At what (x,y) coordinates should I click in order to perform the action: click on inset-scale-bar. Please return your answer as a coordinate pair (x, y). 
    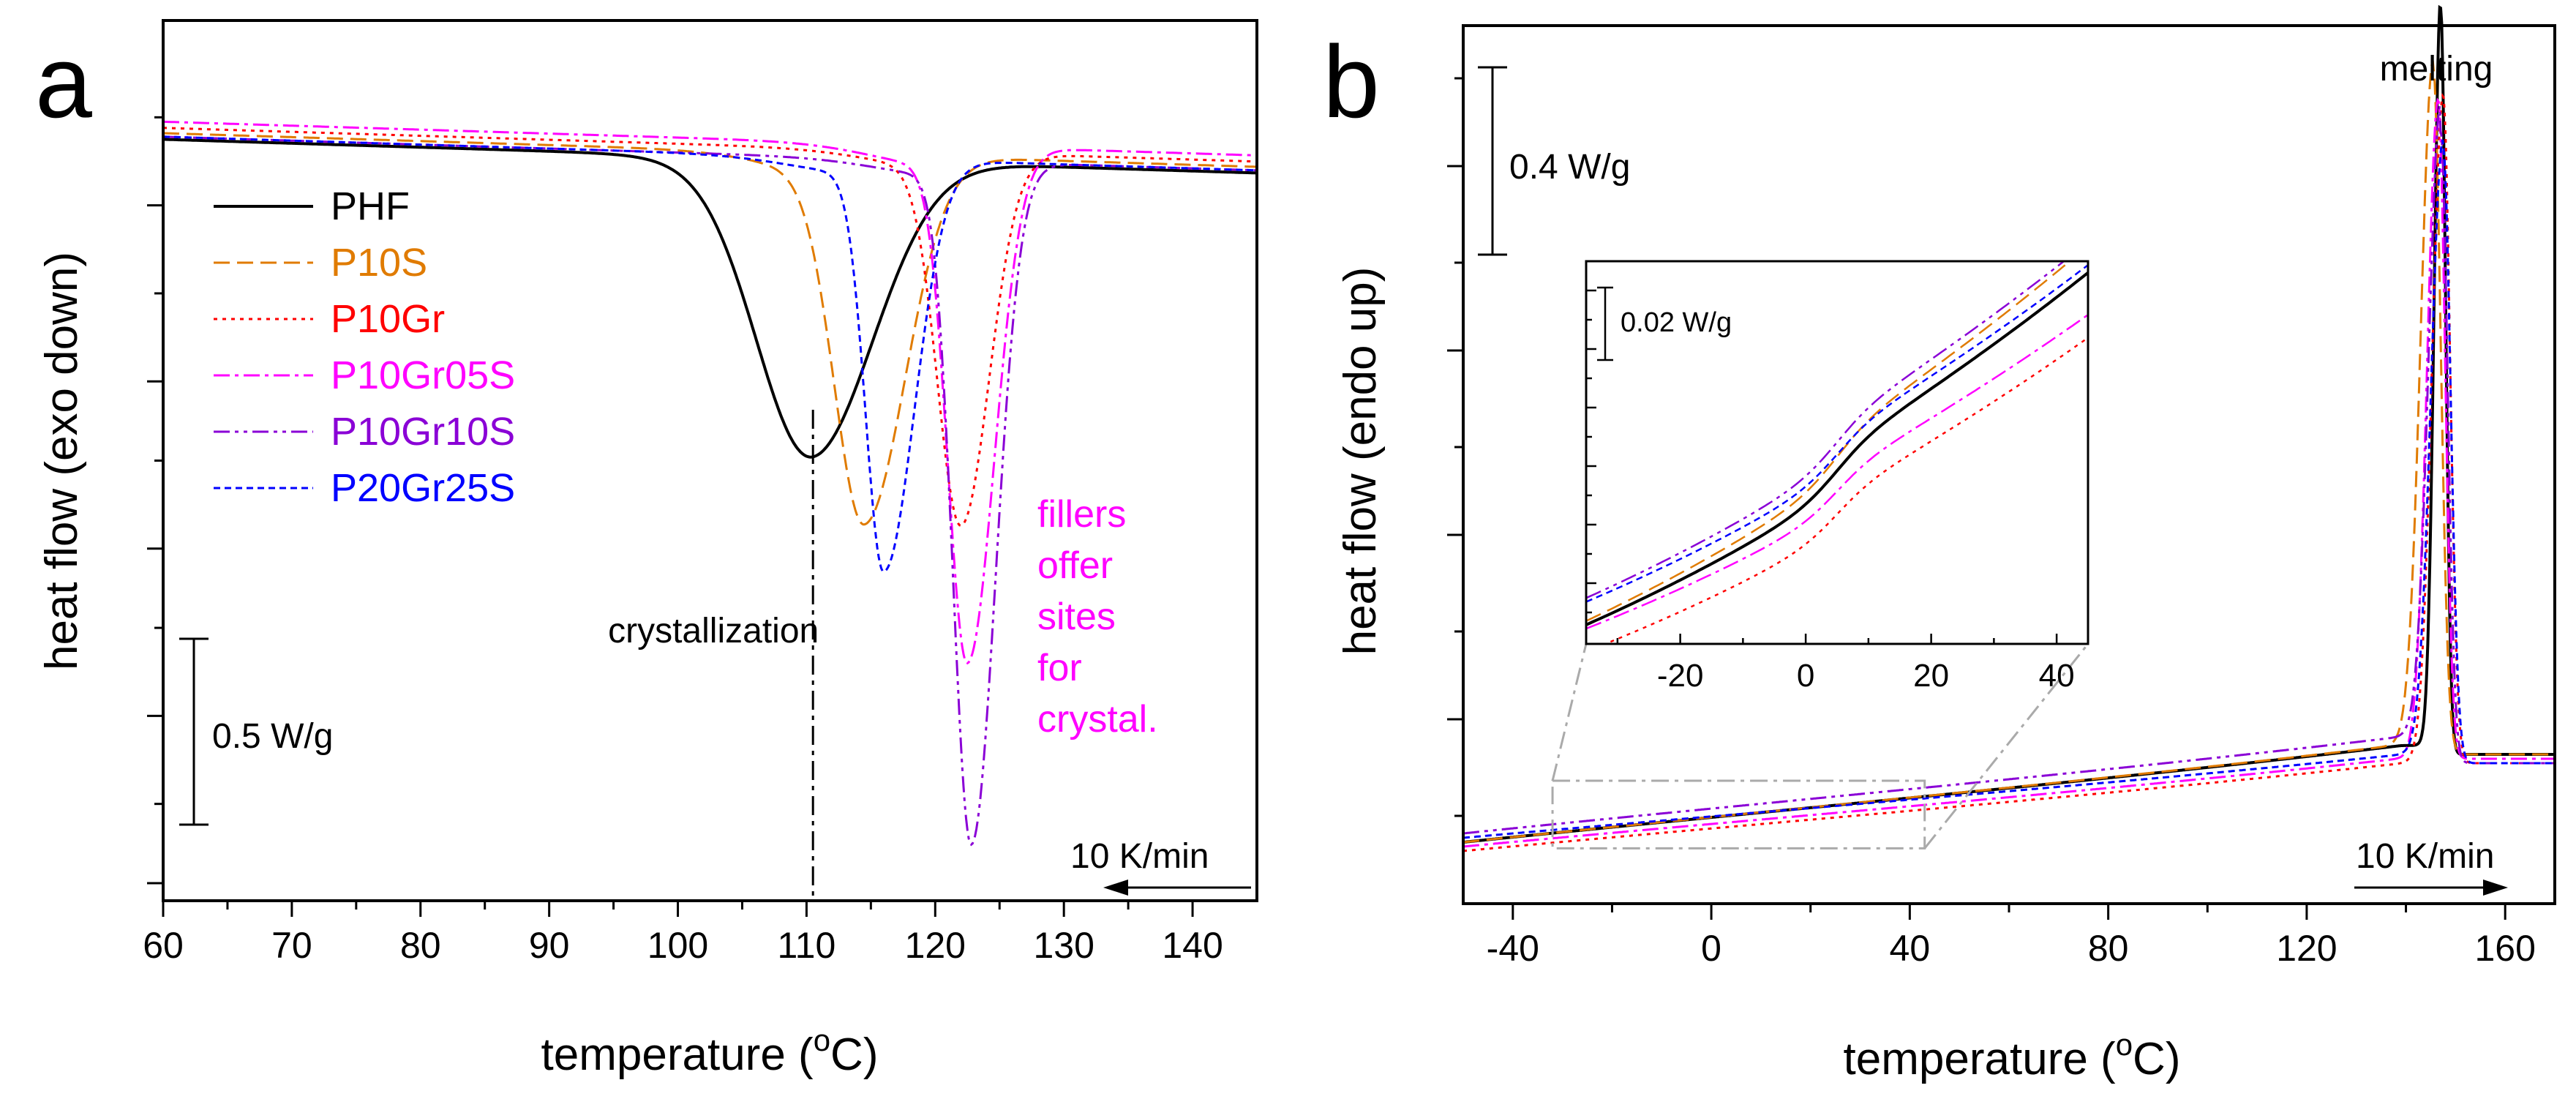
    Looking at the image, I should click on (1605, 323).